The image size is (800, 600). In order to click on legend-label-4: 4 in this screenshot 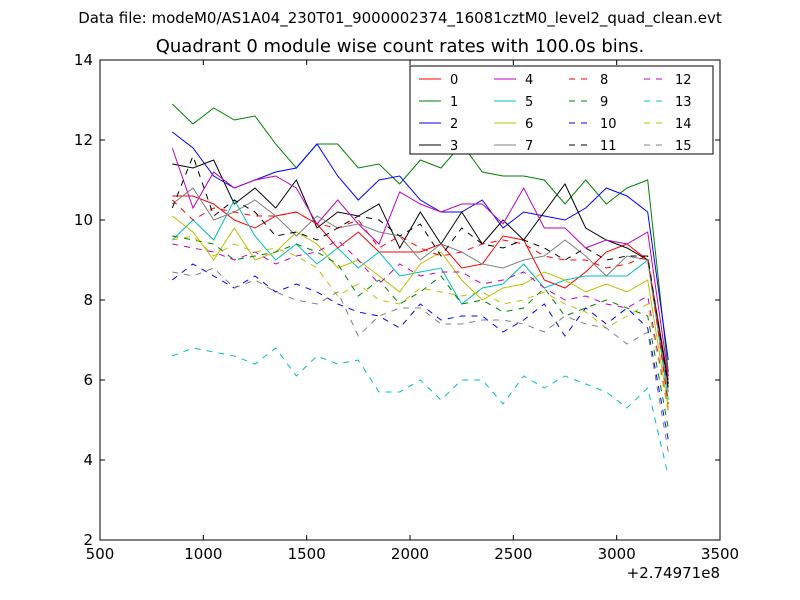, I will do `click(529, 80)`.